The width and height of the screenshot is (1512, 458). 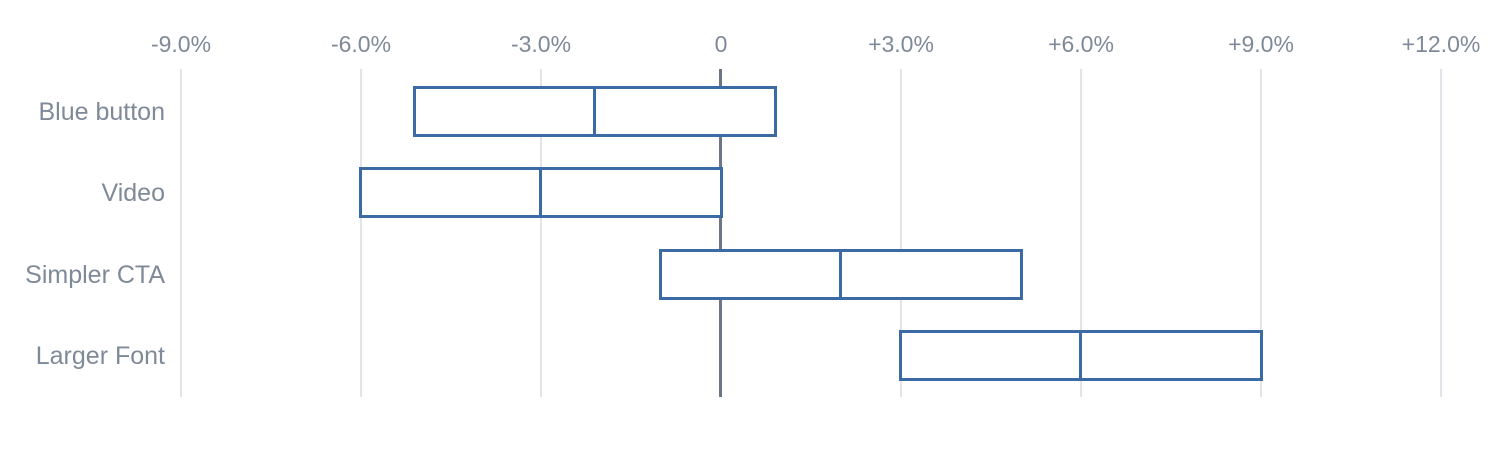 I want to click on x-axis-tick-label: +12.0%, so click(x=1441, y=44).